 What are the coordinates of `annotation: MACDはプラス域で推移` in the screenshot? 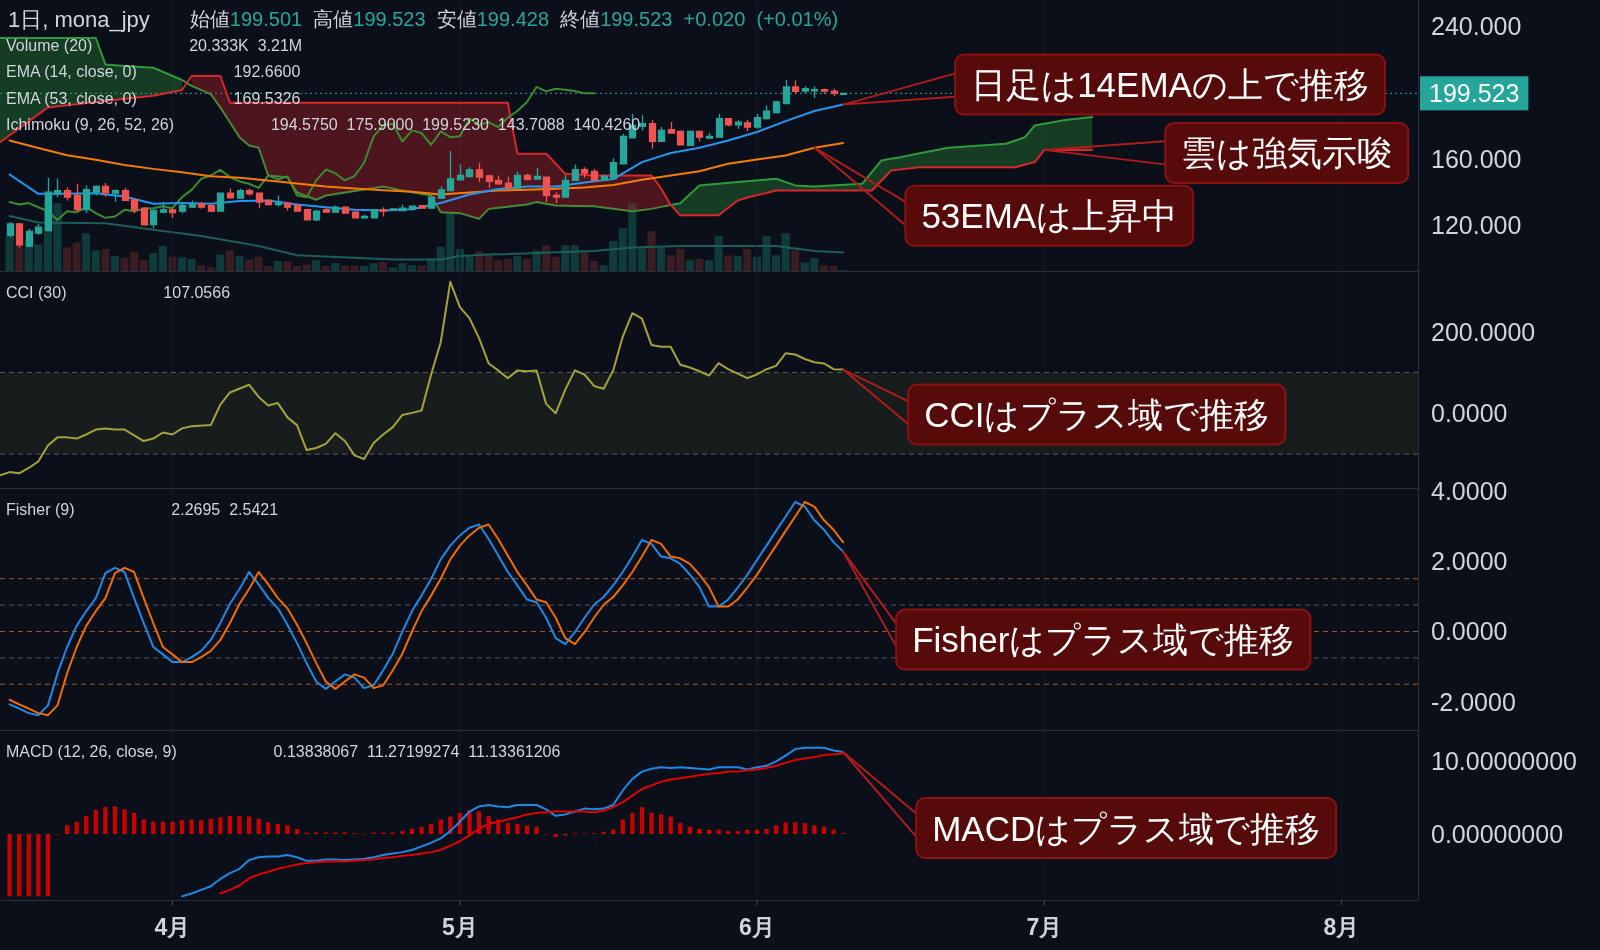 It's located at (1126, 828).